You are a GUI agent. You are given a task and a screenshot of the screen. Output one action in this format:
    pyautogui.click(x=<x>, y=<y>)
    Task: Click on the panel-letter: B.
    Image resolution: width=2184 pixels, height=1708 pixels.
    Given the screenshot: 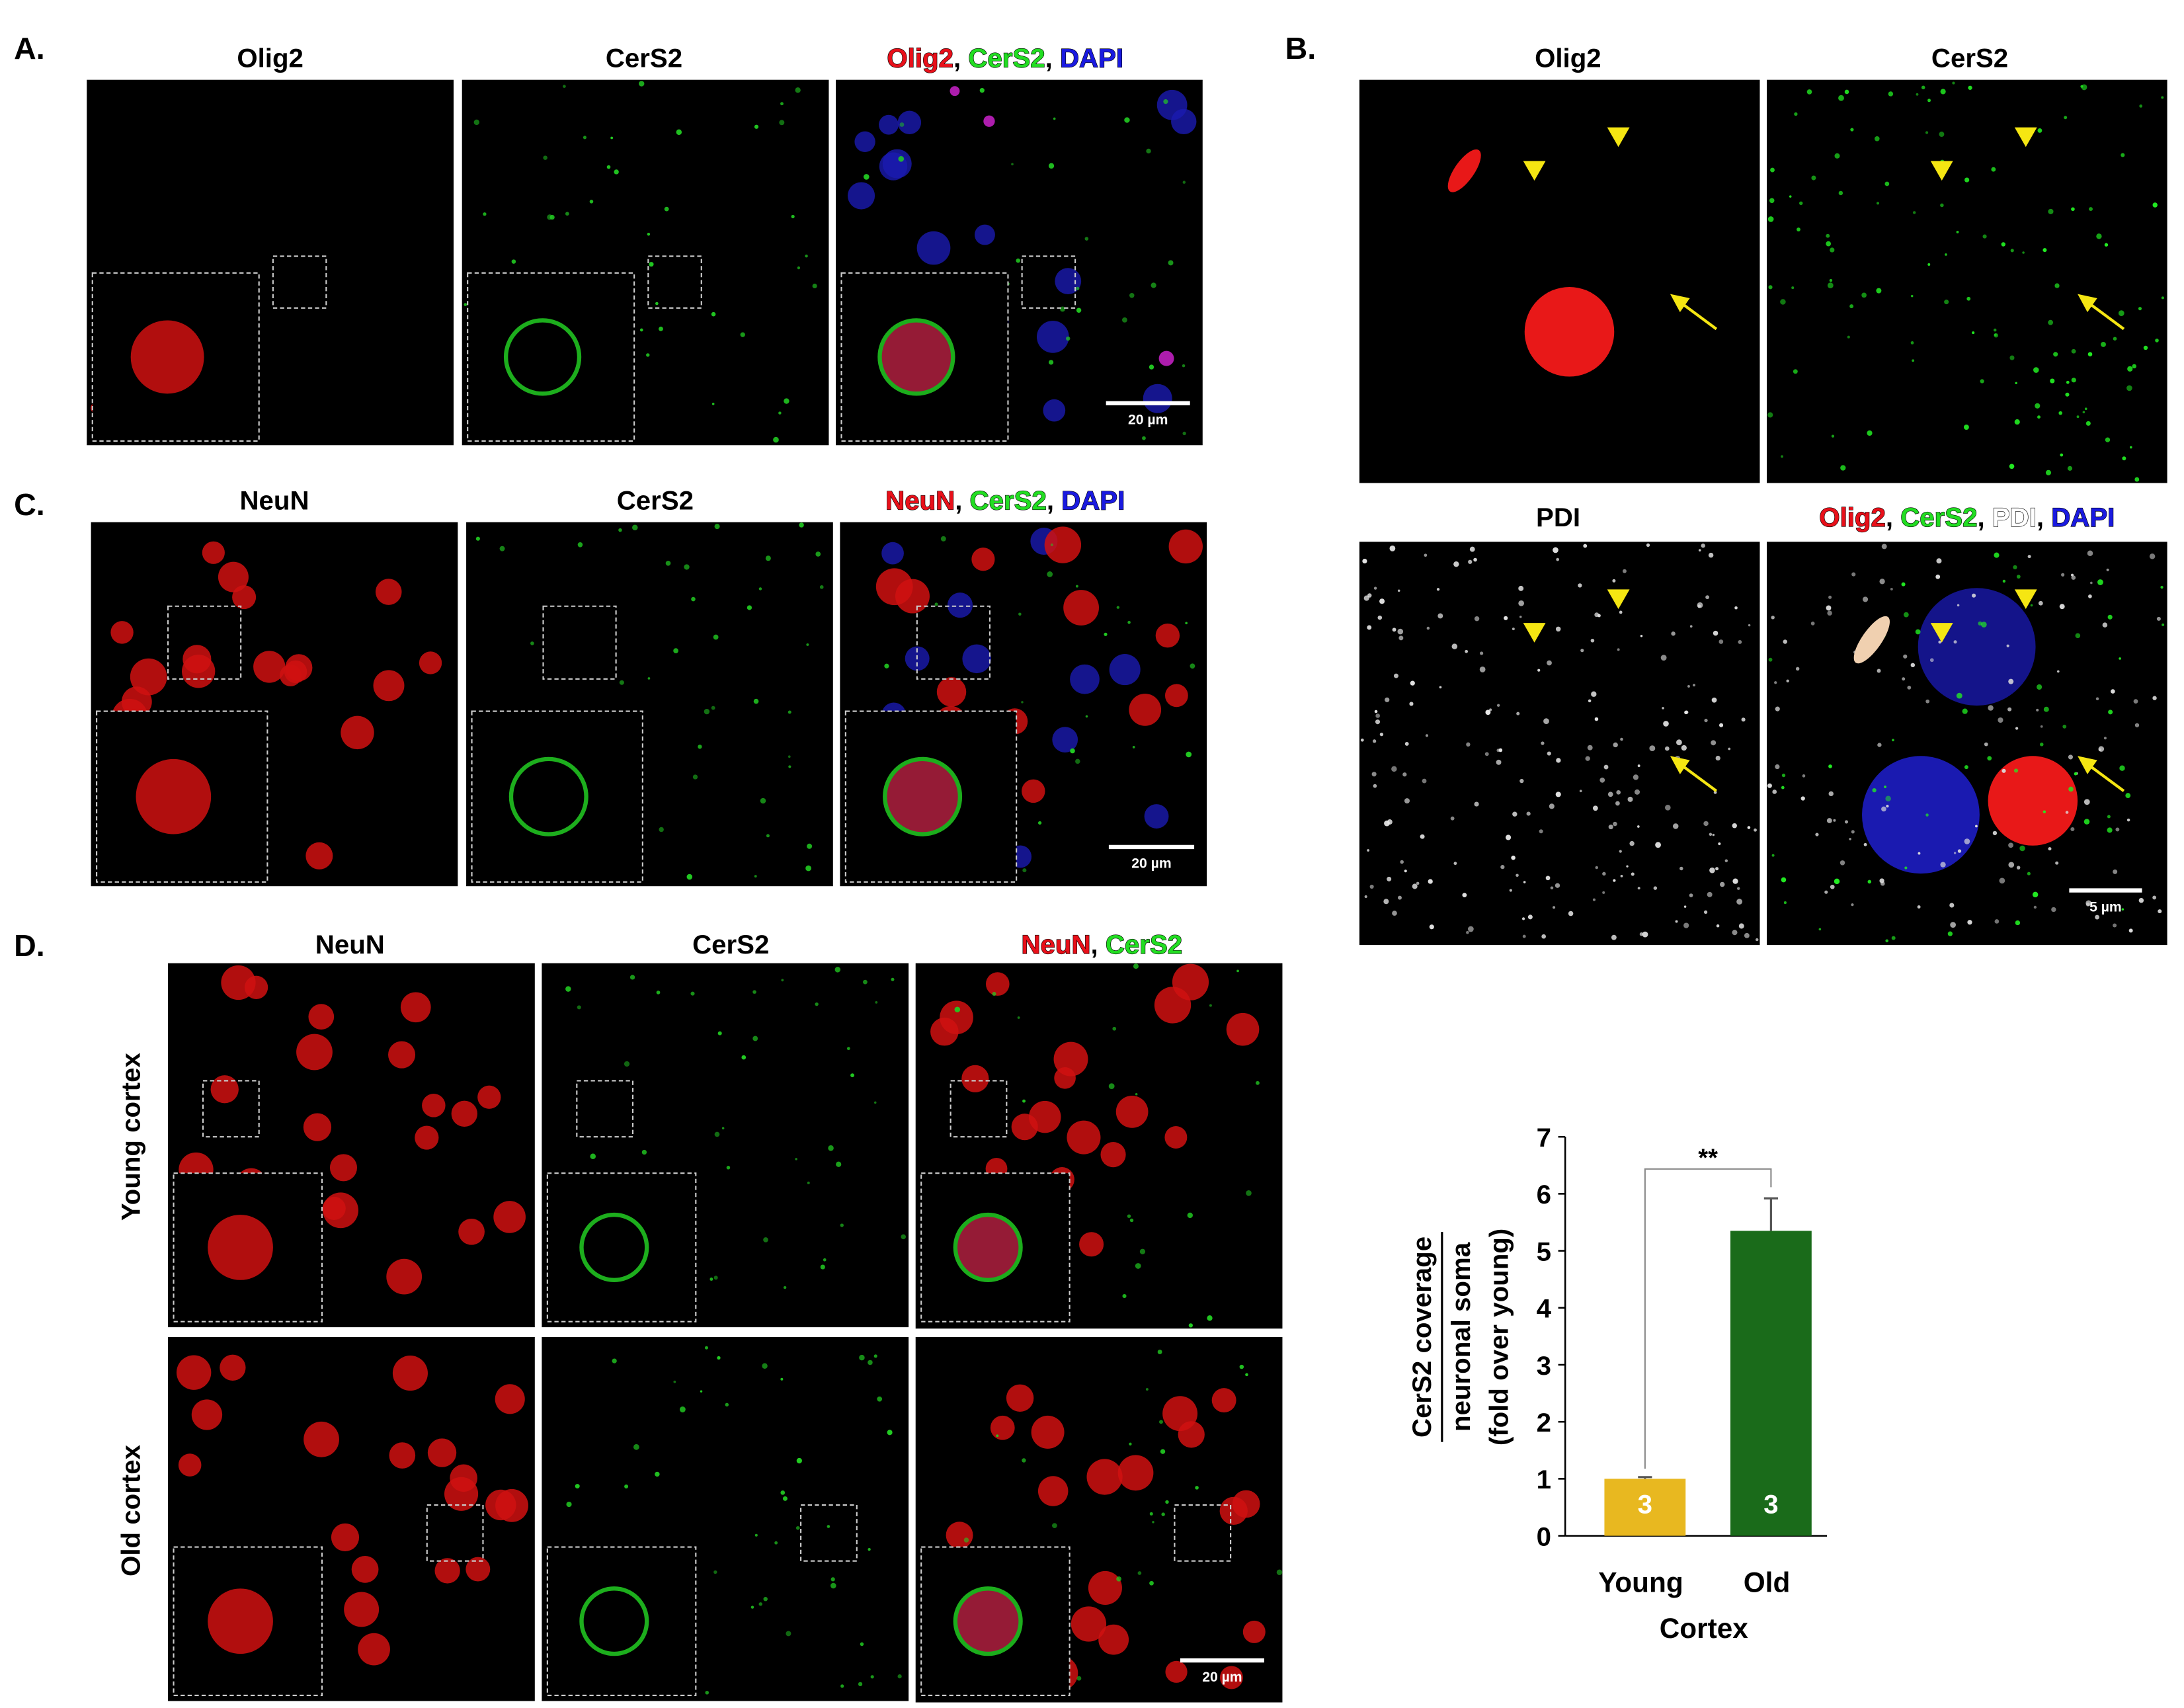 What is the action you would take?
    pyautogui.click(x=1300, y=48)
    